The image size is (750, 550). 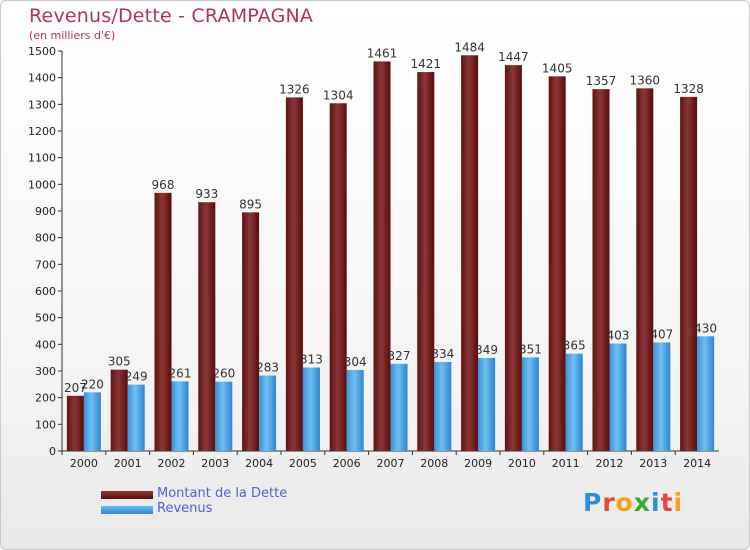 I want to click on y-tick-label: 900, so click(x=45, y=211).